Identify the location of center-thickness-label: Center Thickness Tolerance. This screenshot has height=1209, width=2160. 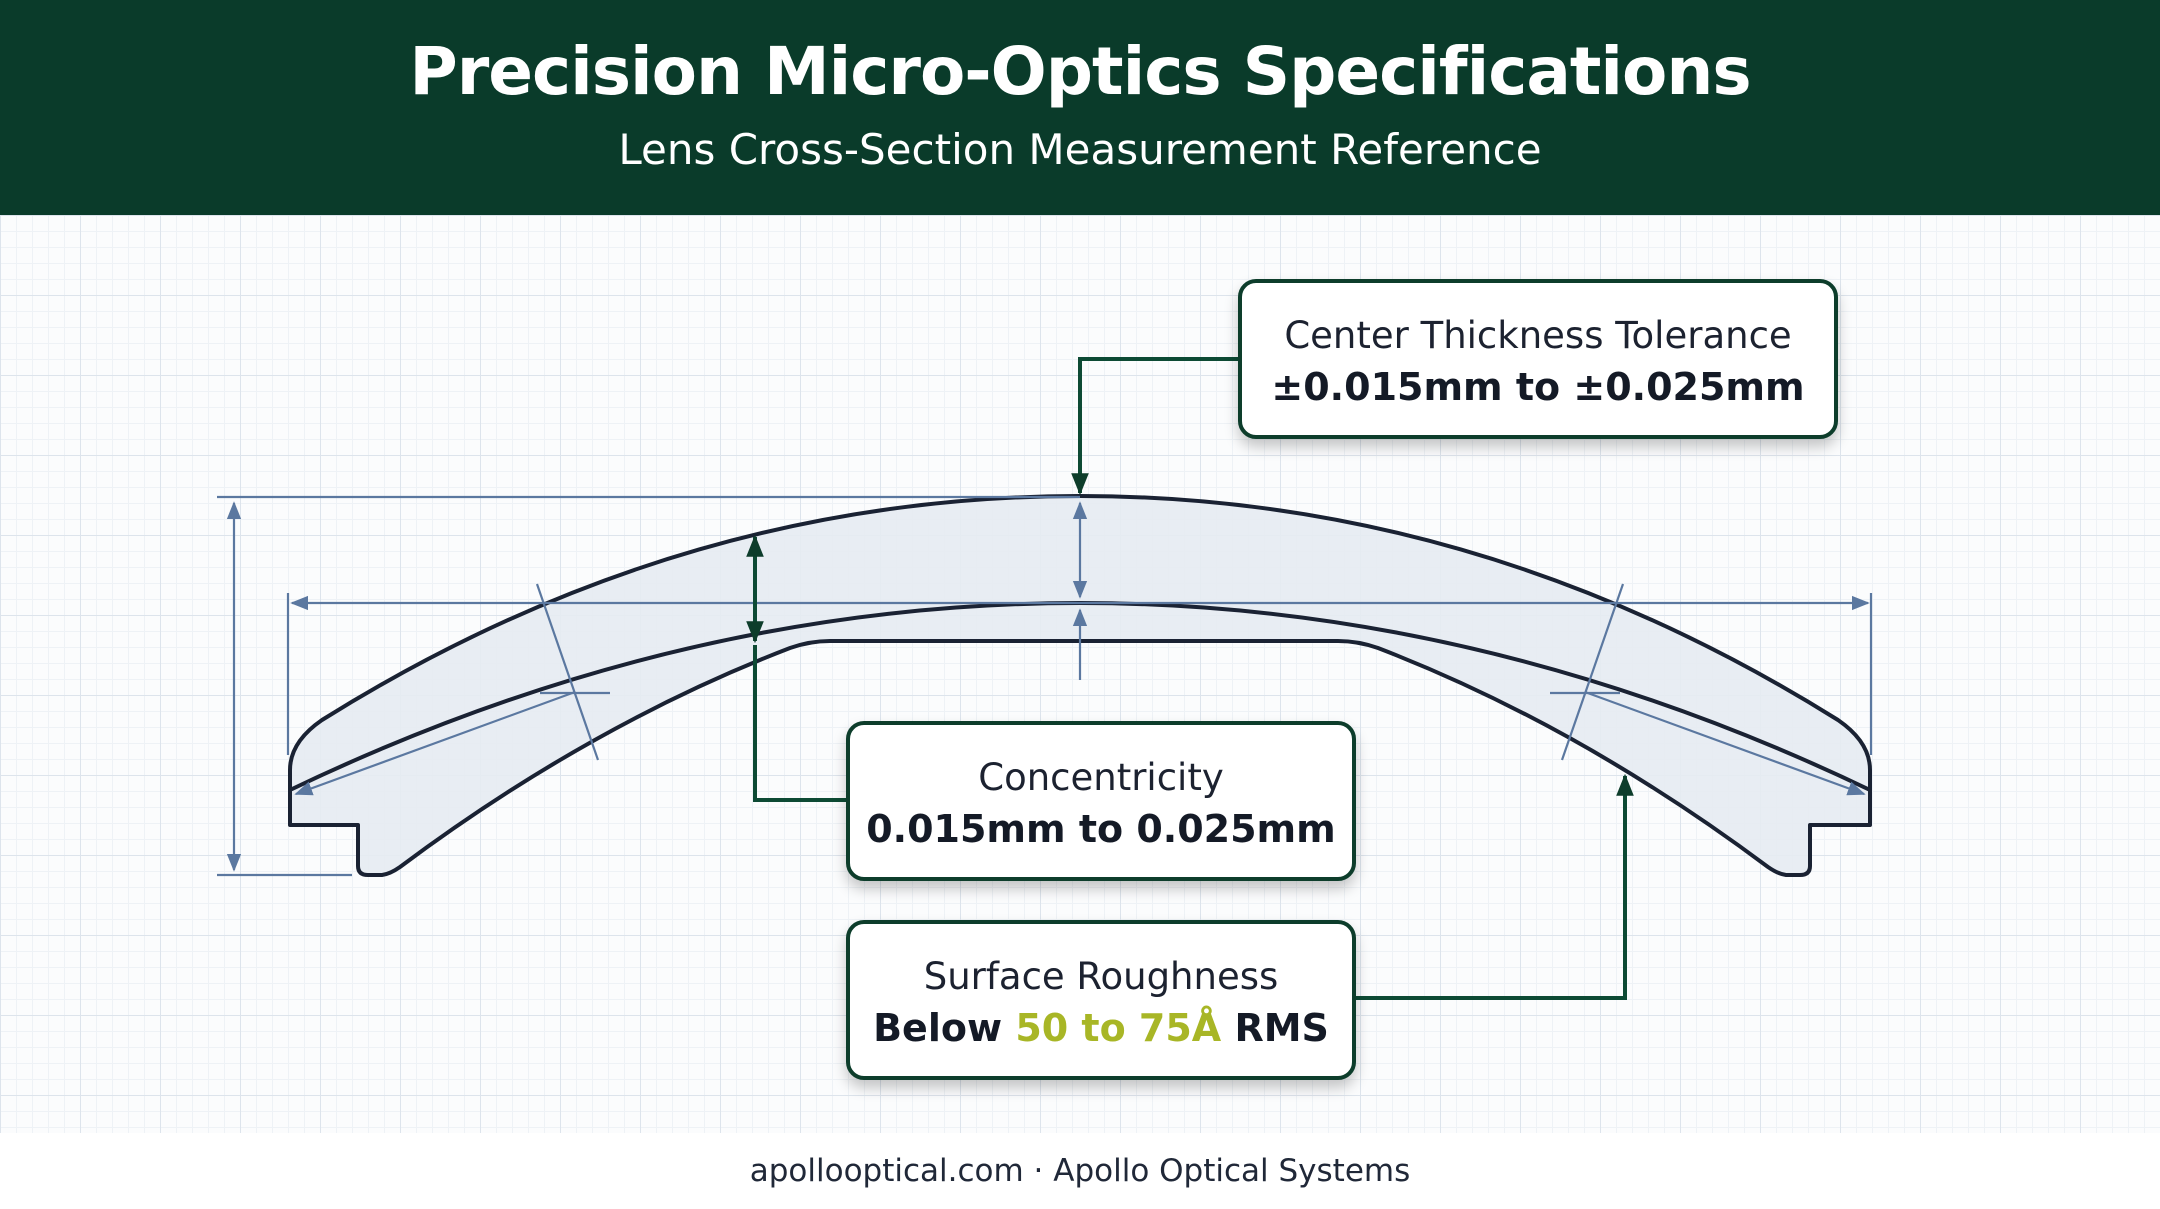
(1538, 335).